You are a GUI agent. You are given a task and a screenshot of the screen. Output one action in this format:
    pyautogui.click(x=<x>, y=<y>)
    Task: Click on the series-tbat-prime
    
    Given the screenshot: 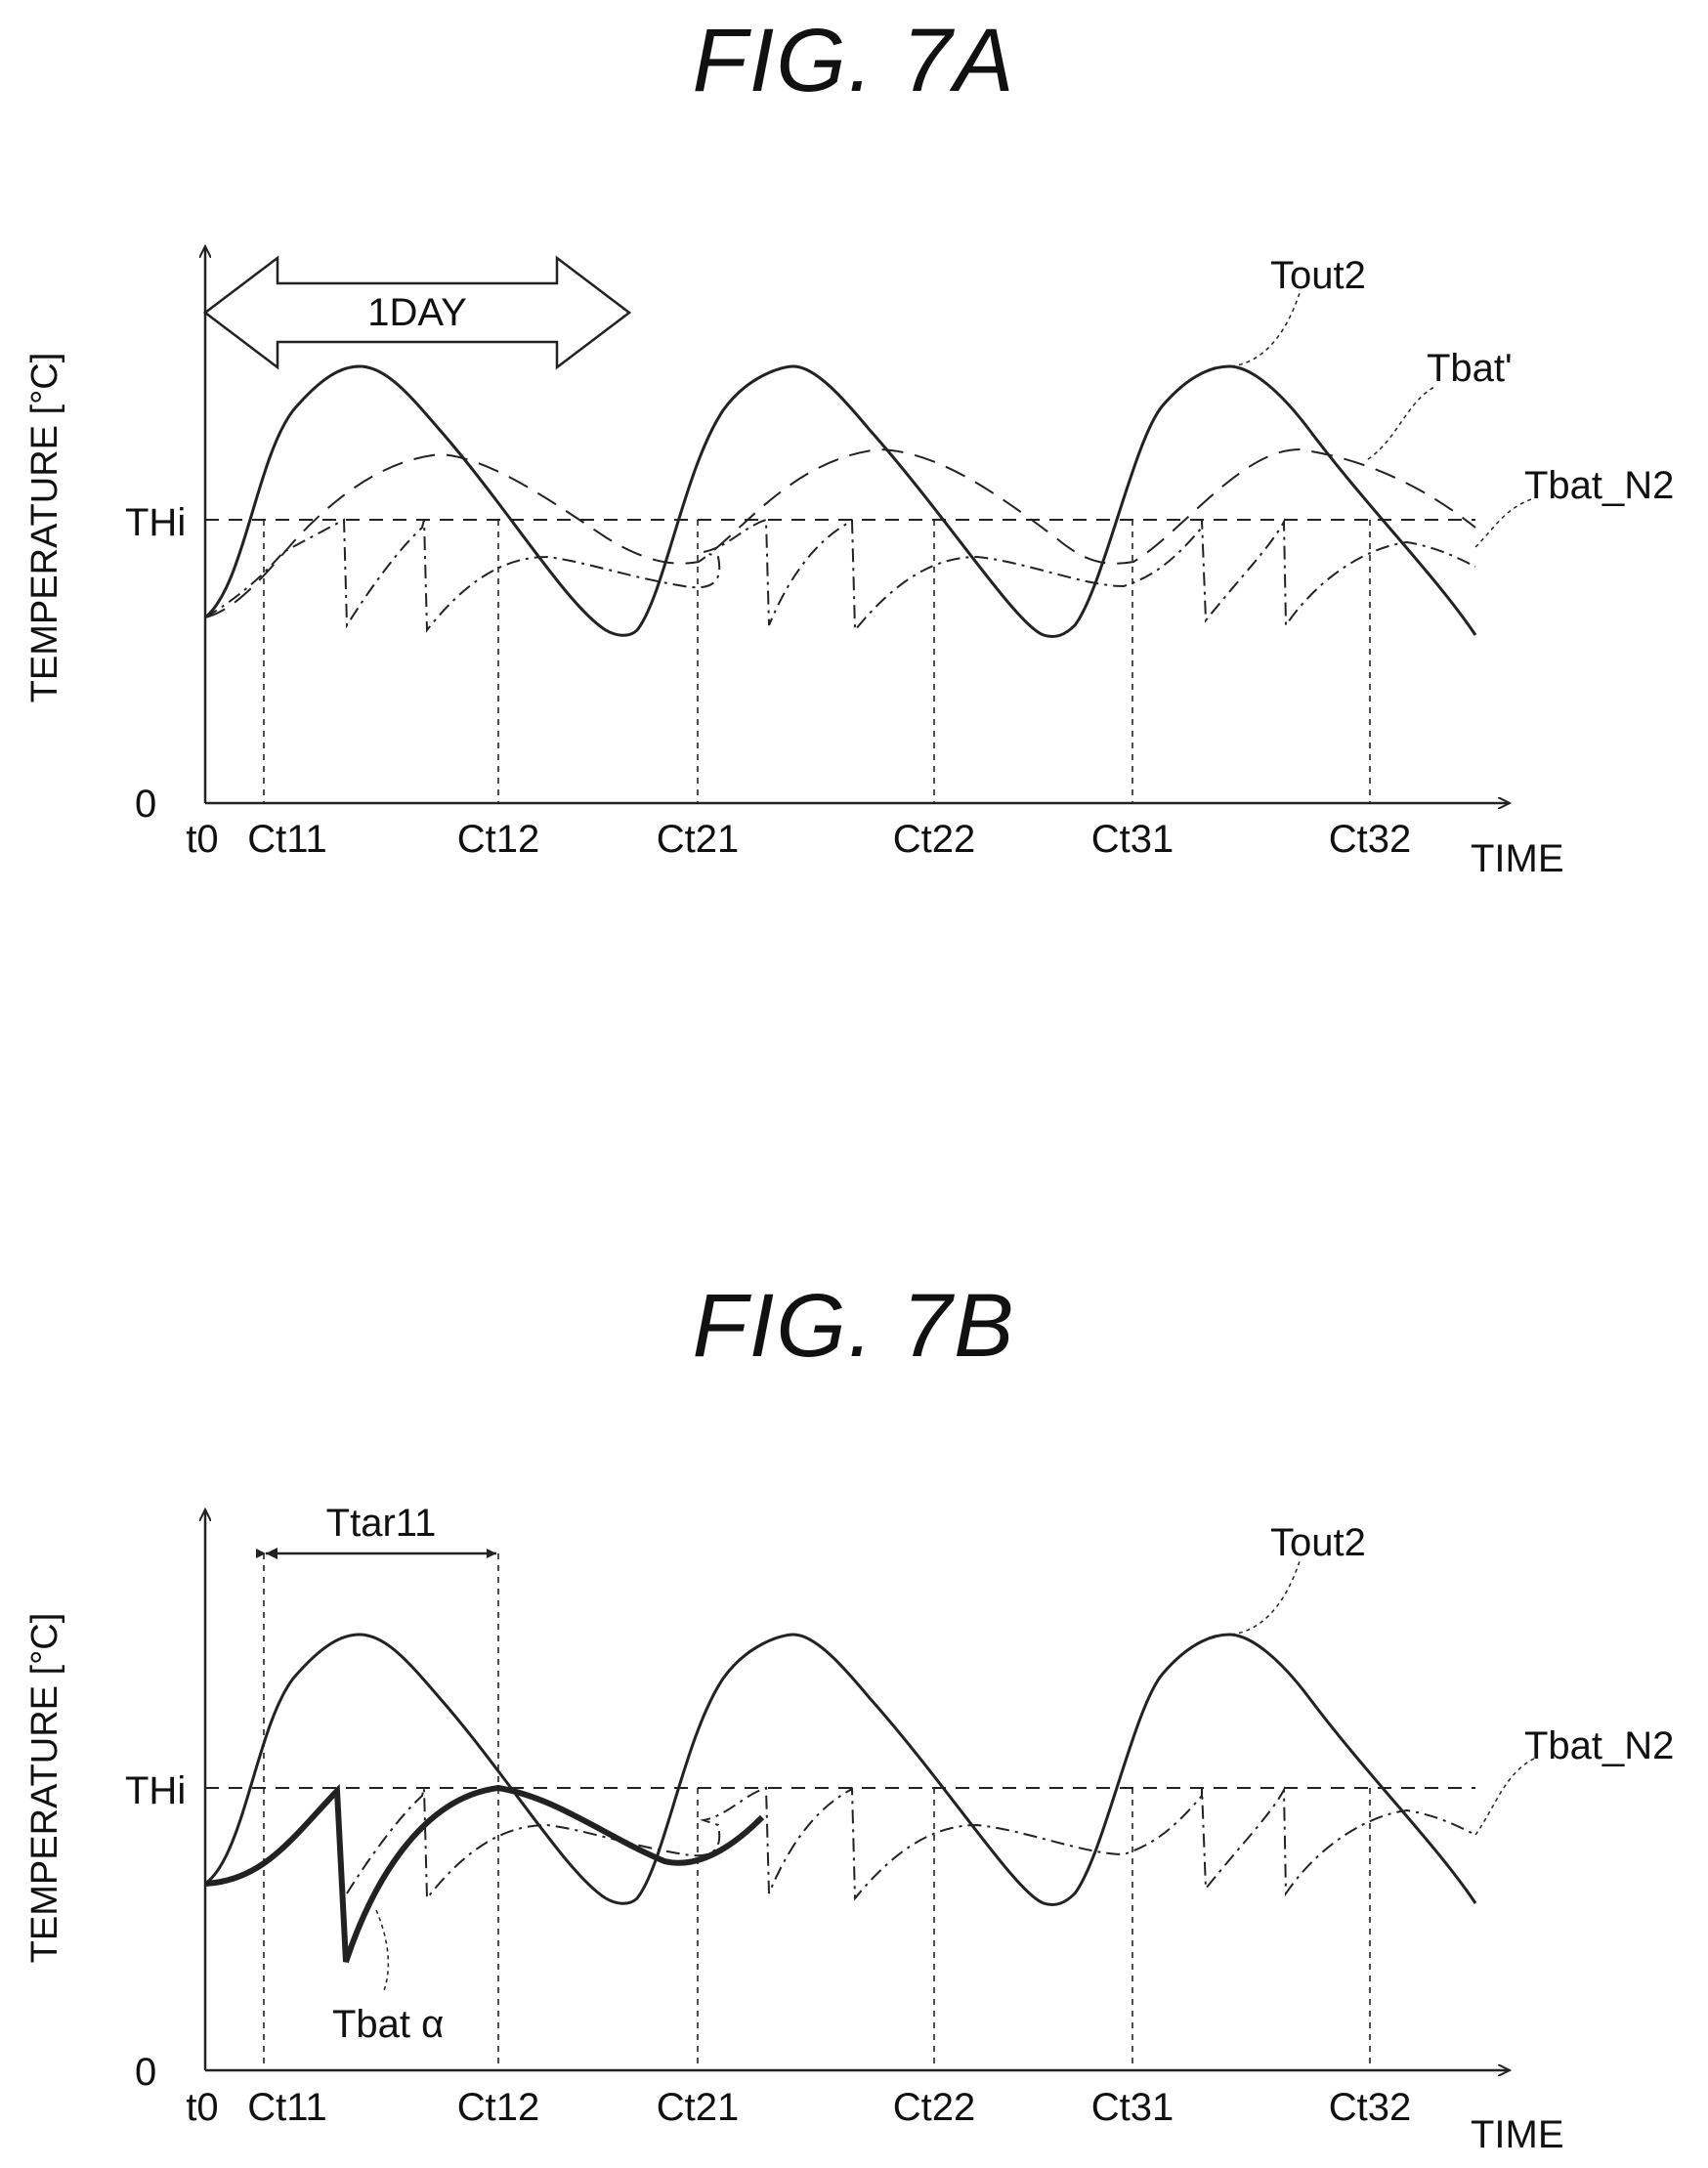 What is the action you would take?
    pyautogui.click(x=840, y=532)
    